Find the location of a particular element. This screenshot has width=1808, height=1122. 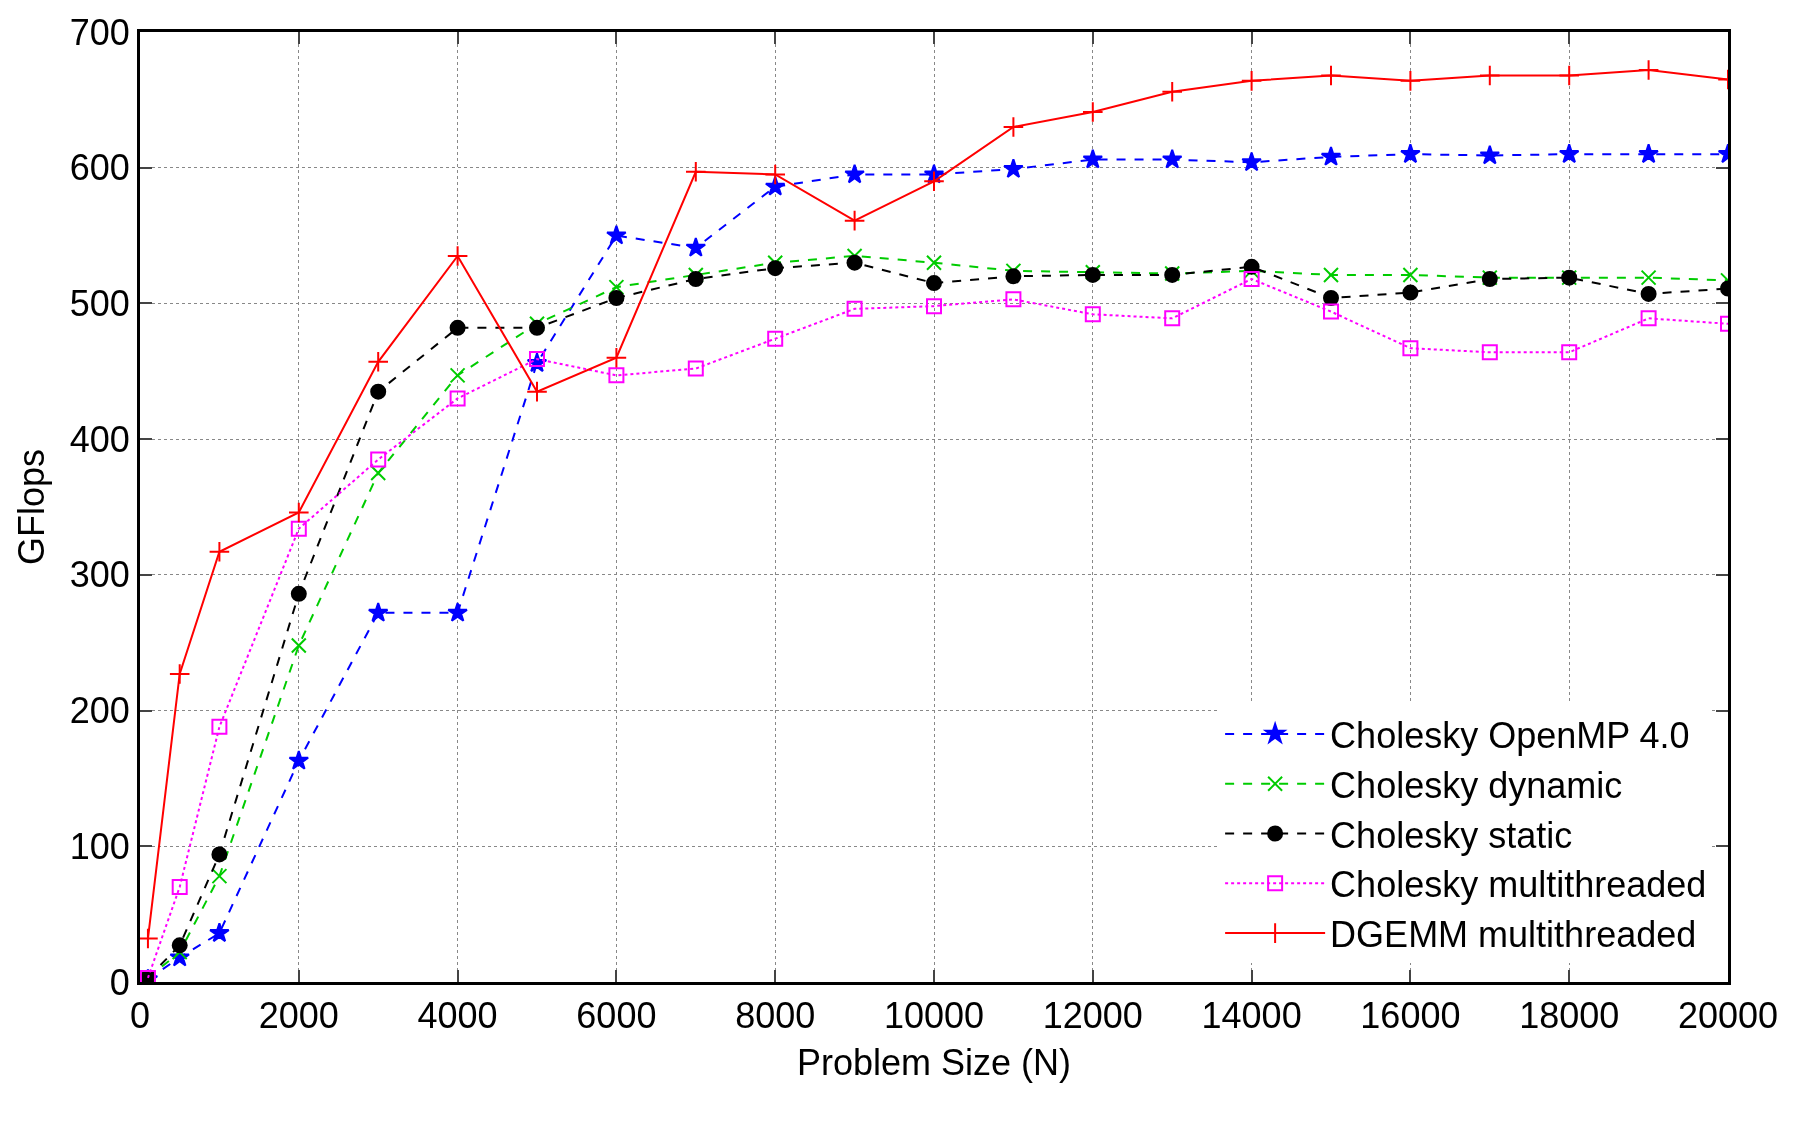

legend-label: DGEMM multithreaded is located at coordinates (1513, 935).